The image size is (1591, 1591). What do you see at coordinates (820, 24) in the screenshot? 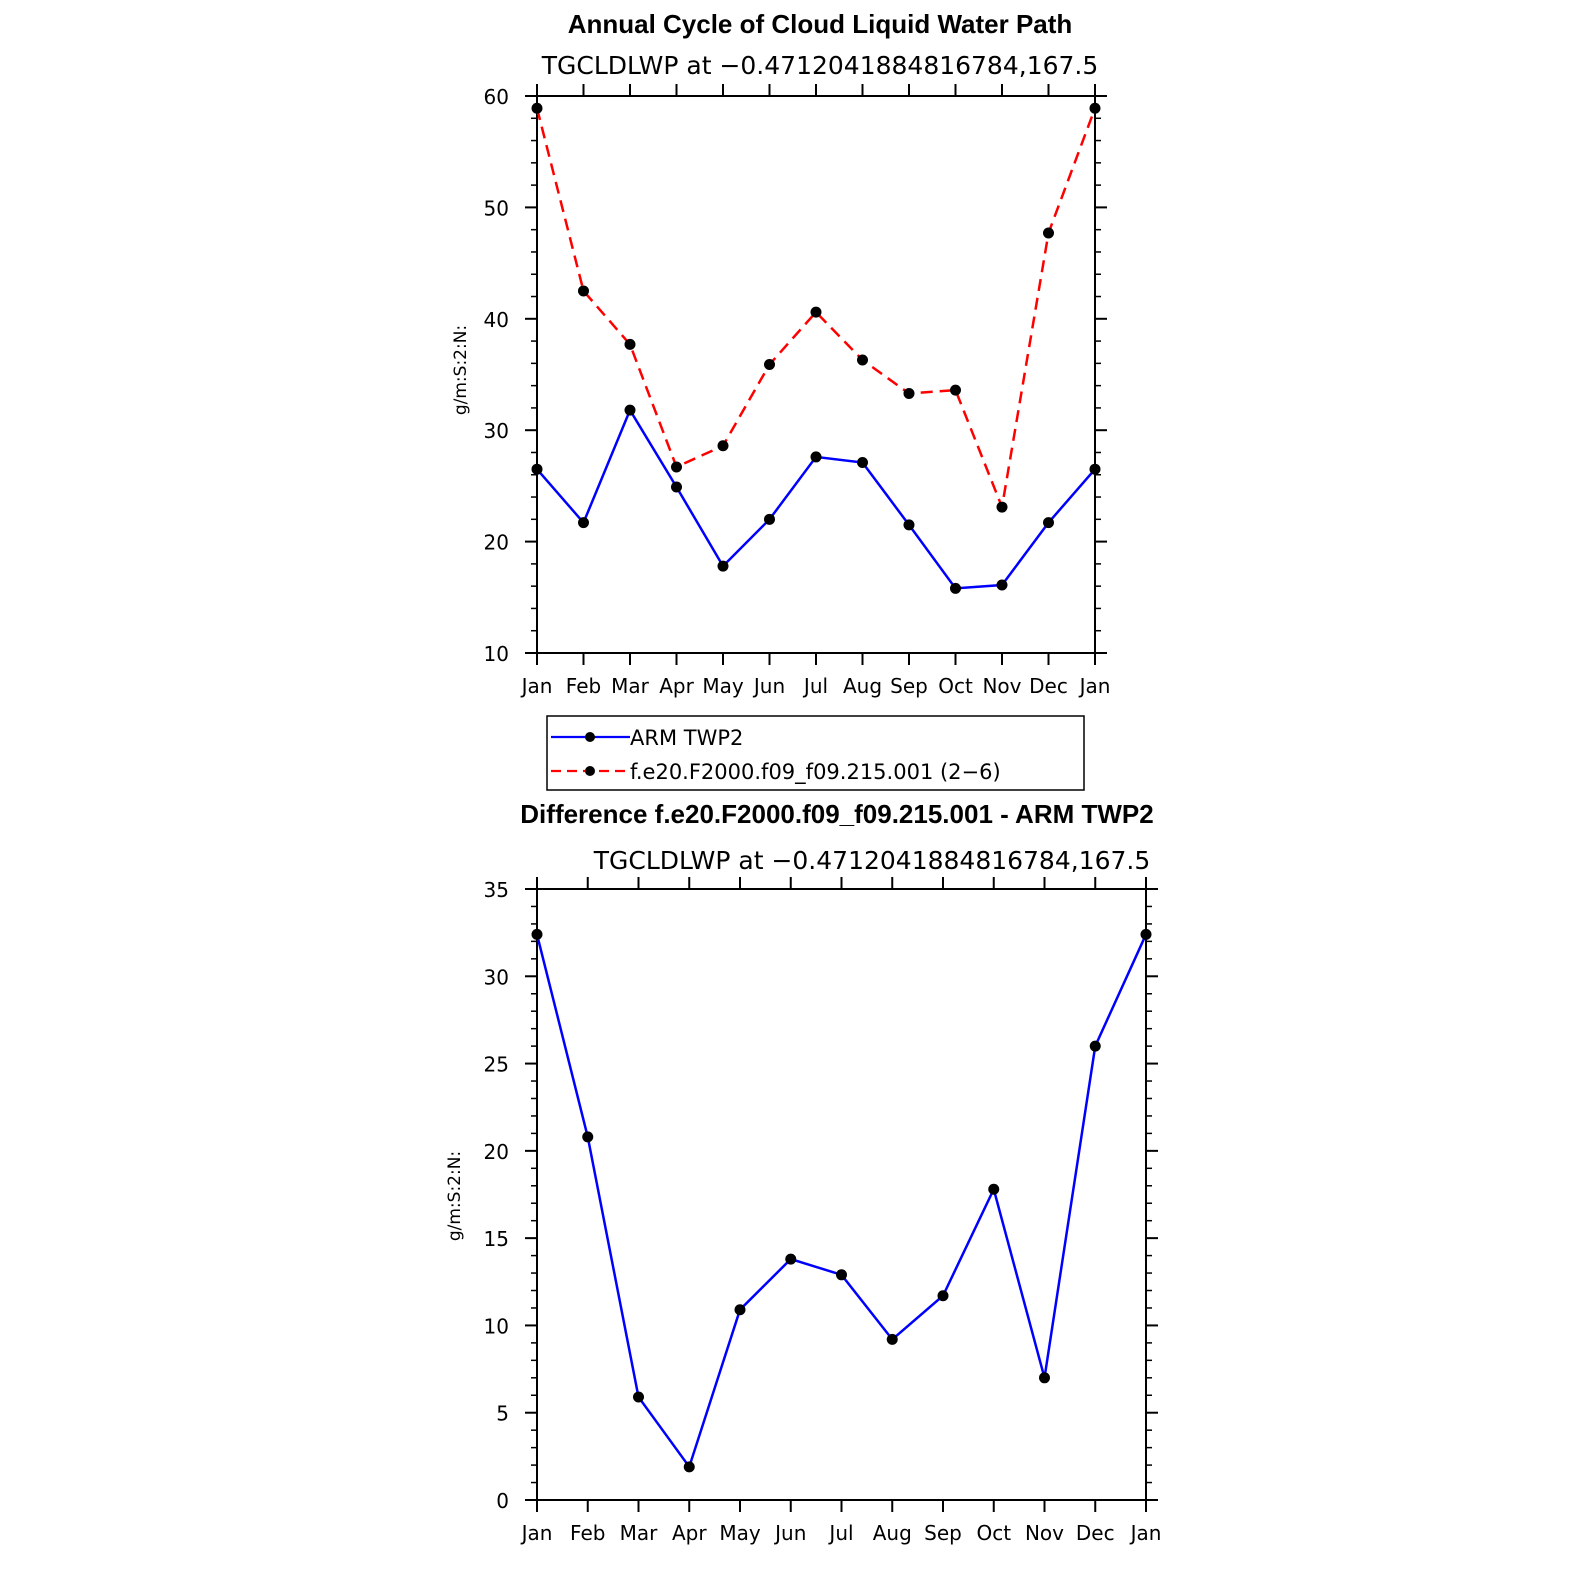
I see `top-chart-title: Annual Cycle of Cloud Liquid Water Path` at bounding box center [820, 24].